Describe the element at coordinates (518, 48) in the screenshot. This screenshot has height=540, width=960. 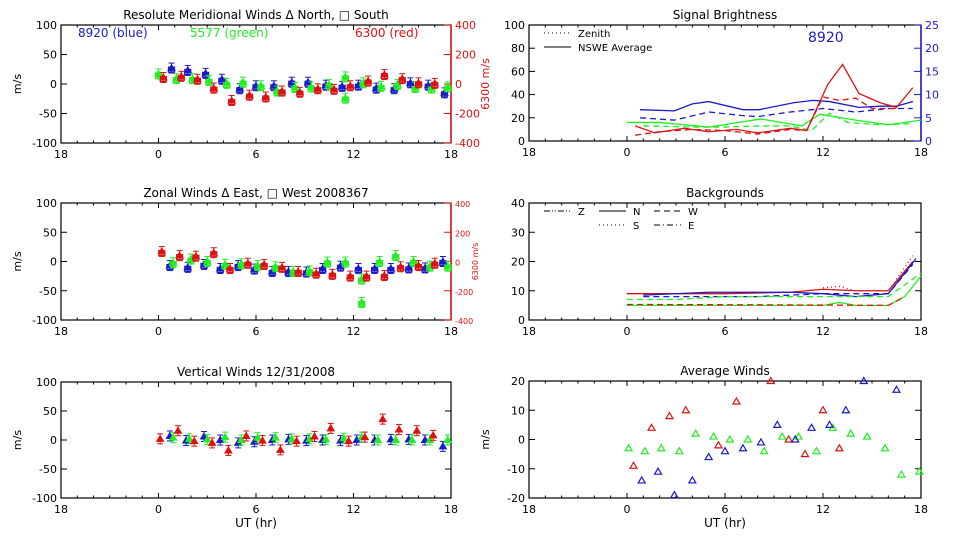
I see `y-tick-label: 80` at that location.